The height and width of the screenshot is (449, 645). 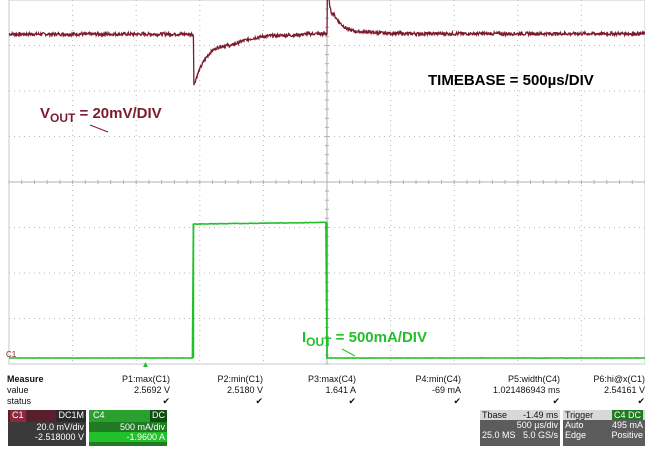 What do you see at coordinates (624, 390) in the screenshot?
I see `measure-p6-value: 2.54161 V` at bounding box center [624, 390].